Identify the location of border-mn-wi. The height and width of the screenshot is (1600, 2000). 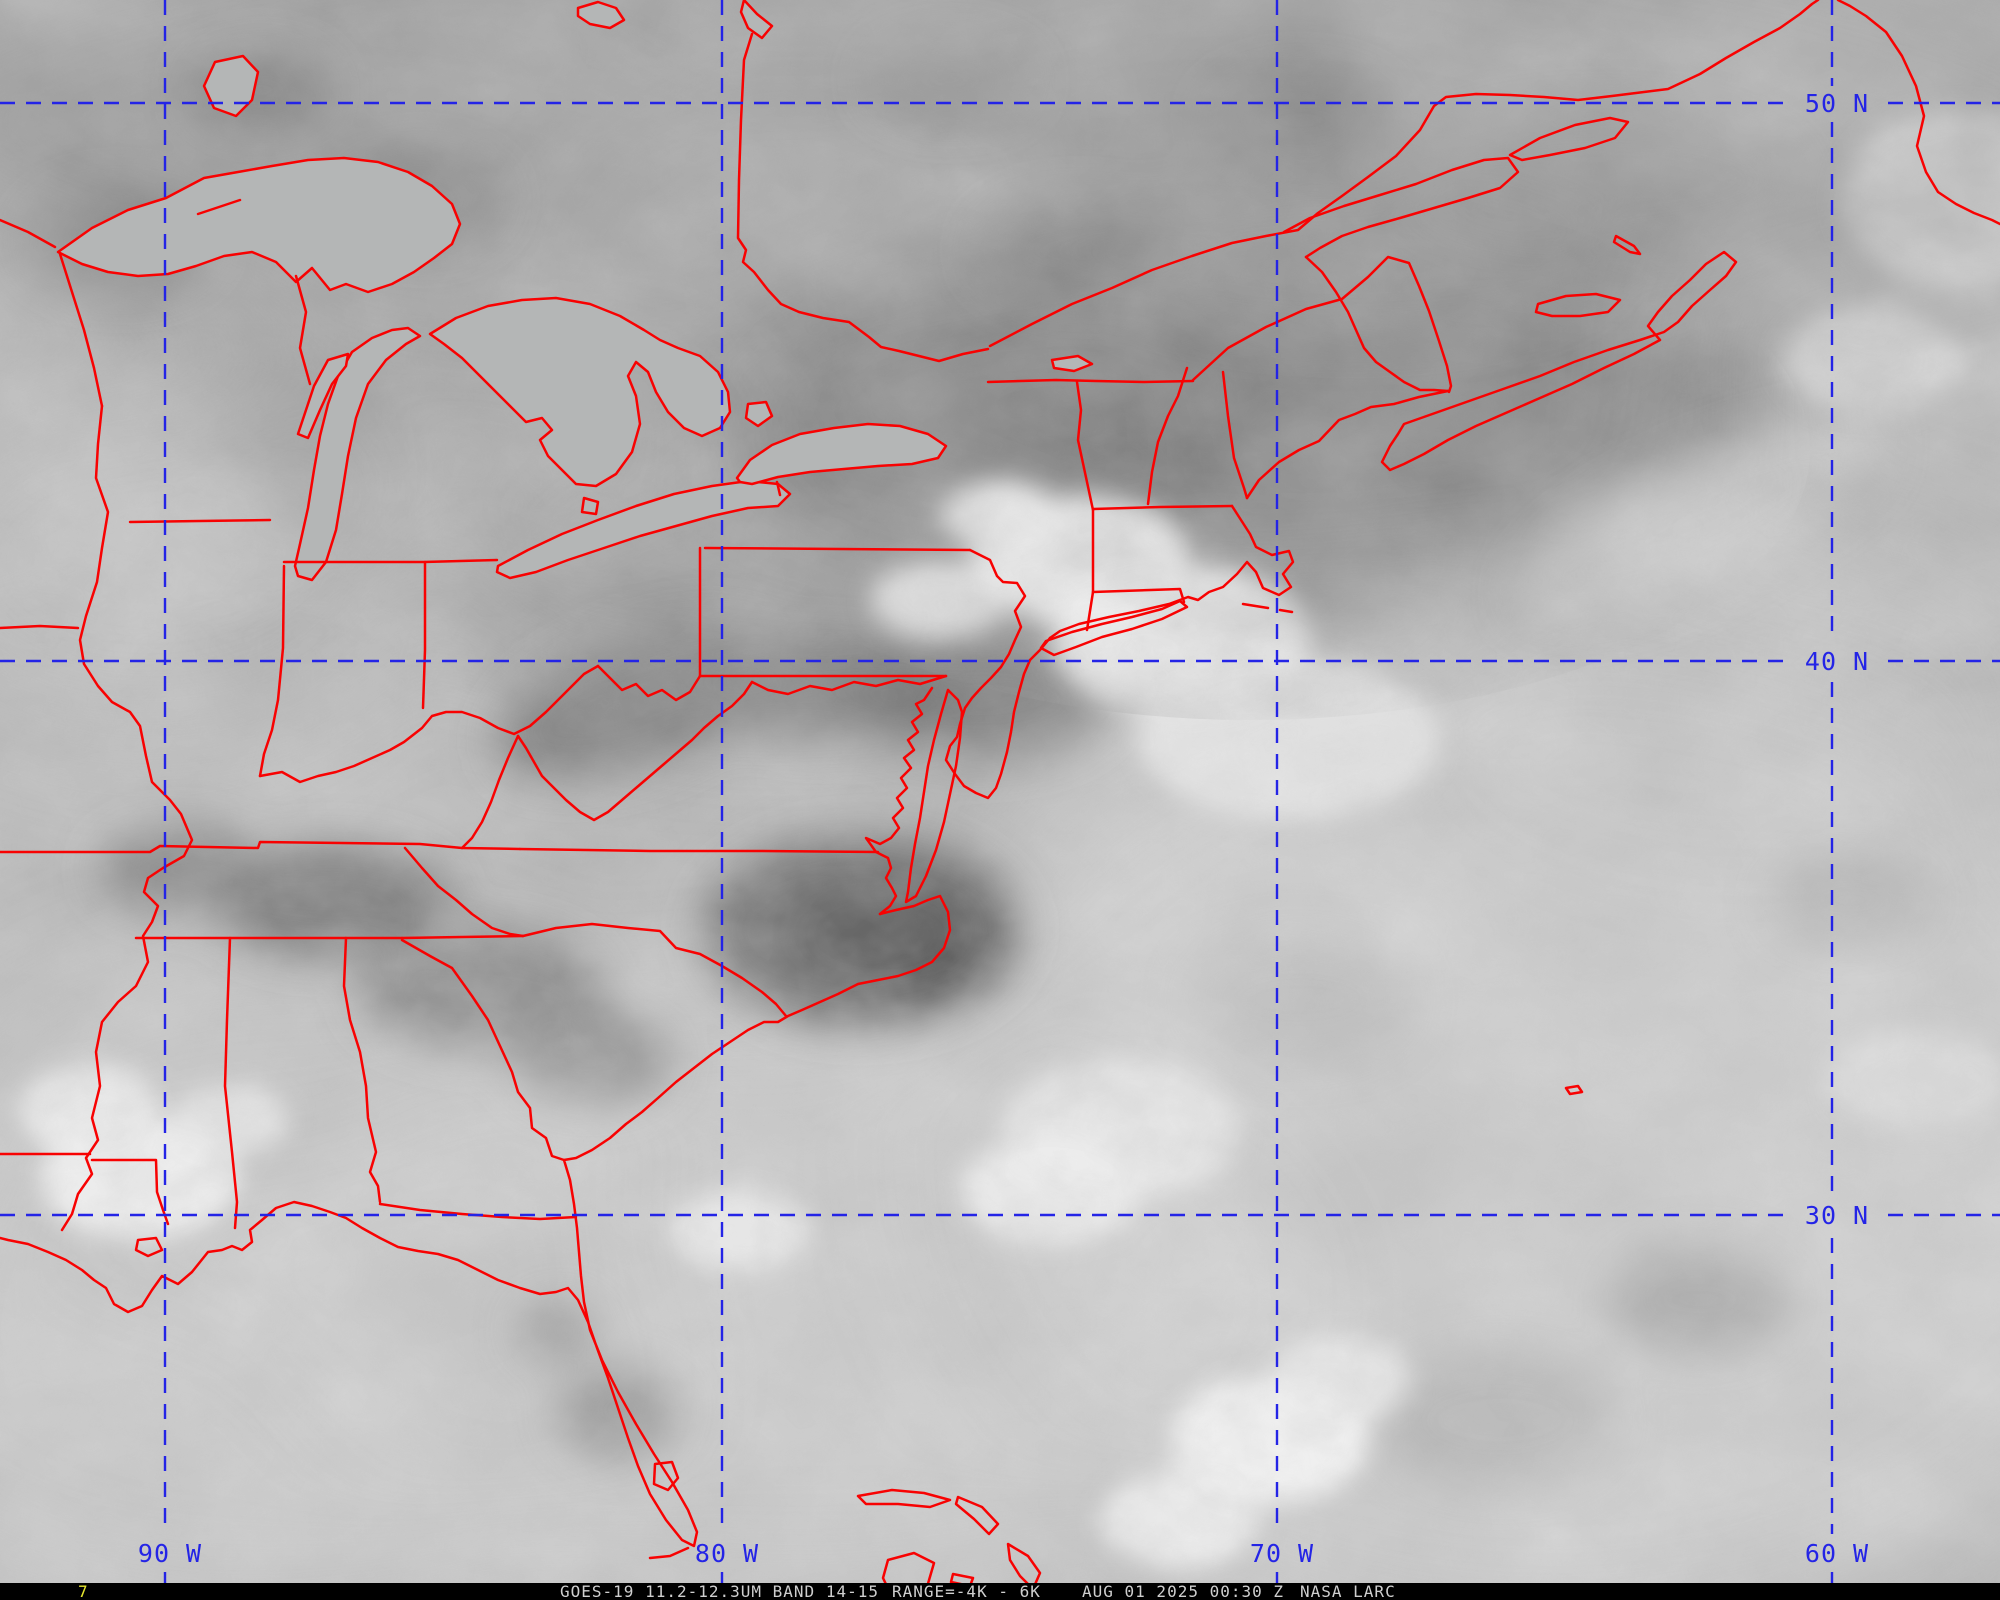
(81, 330).